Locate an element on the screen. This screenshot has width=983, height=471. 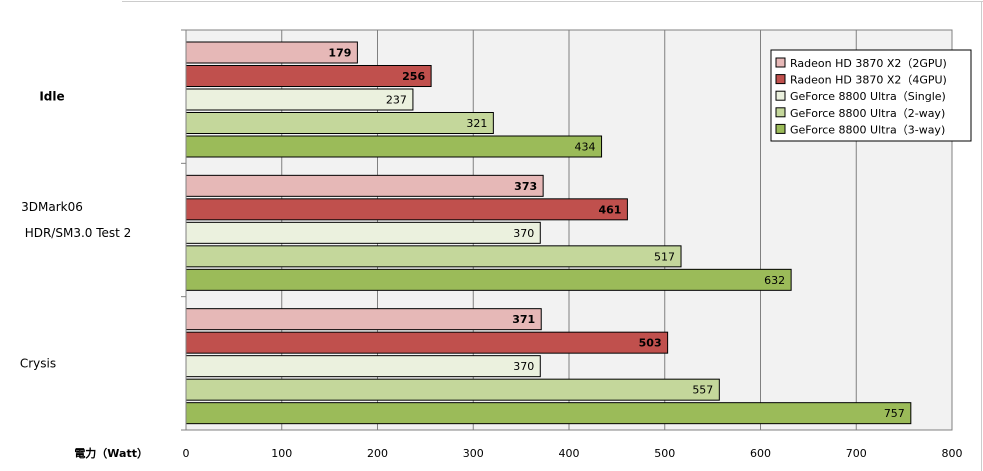
data-label: 461 is located at coordinates (609, 209).